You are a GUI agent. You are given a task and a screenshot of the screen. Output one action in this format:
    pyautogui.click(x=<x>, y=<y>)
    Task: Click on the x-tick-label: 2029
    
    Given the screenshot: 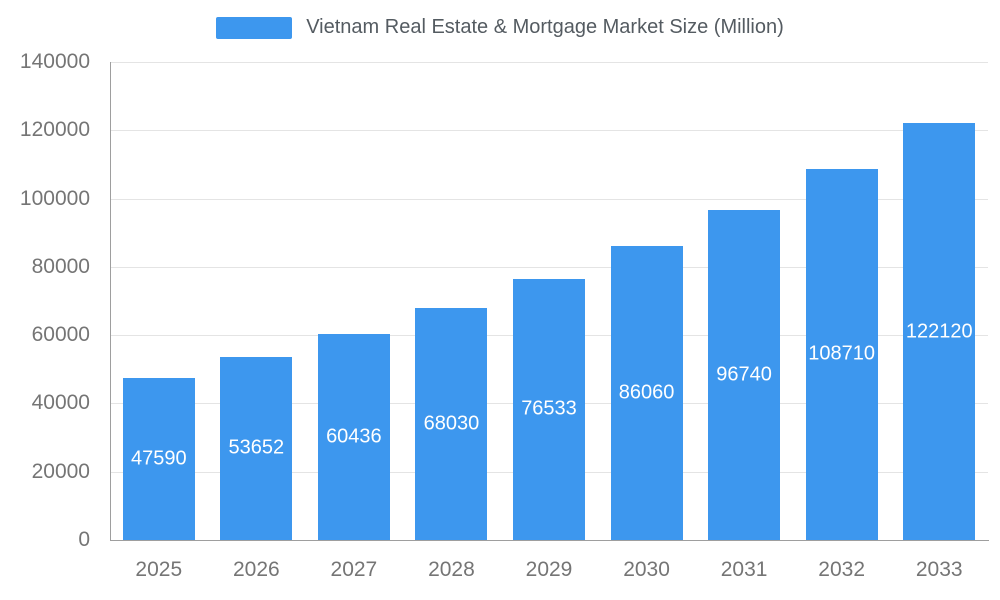 What is the action you would take?
    pyautogui.click(x=549, y=569)
    